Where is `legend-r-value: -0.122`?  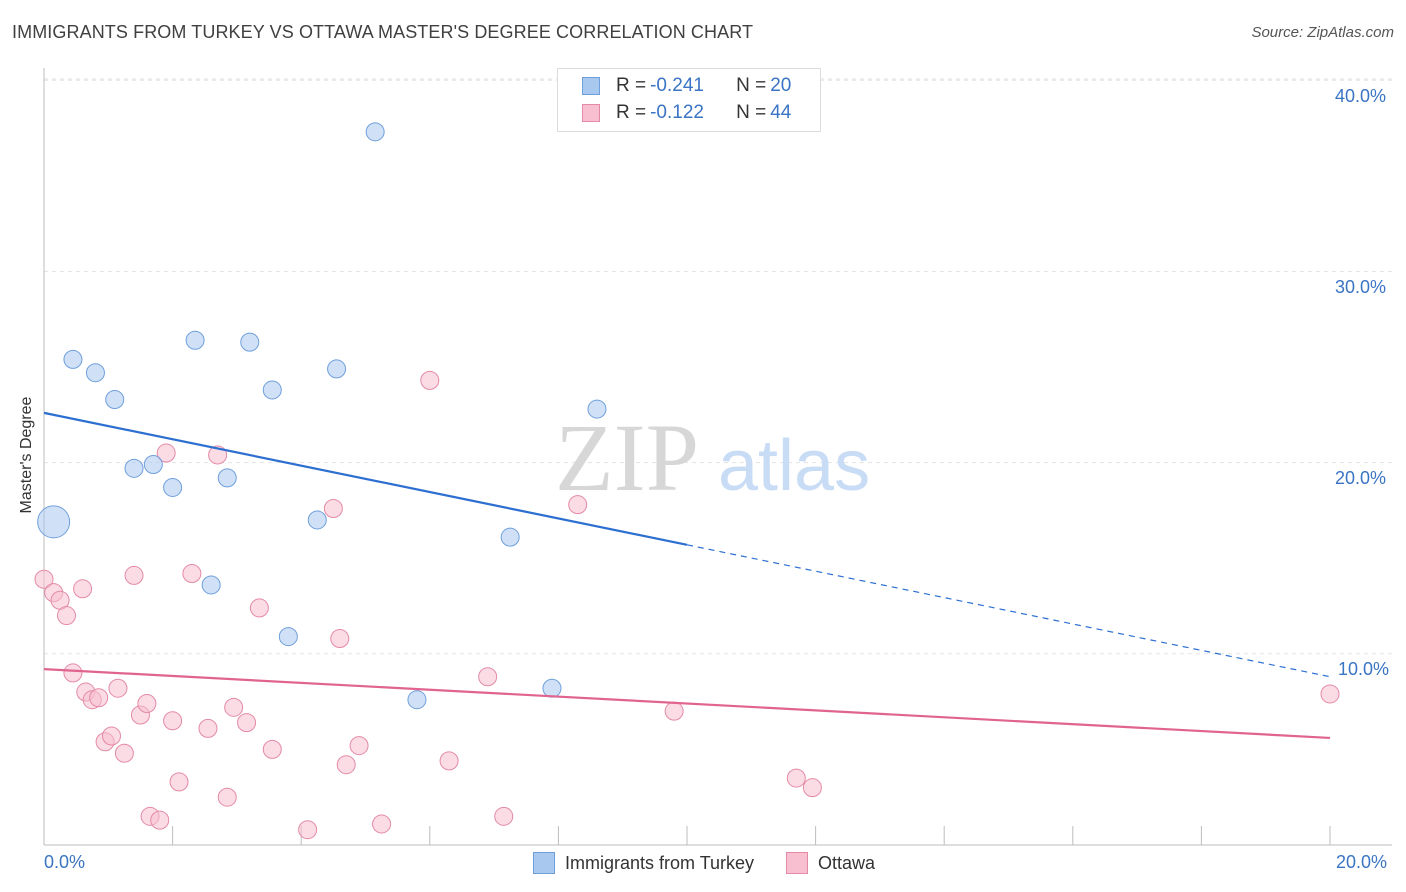
legend-r-value: -0.122 is located at coordinates (677, 112).